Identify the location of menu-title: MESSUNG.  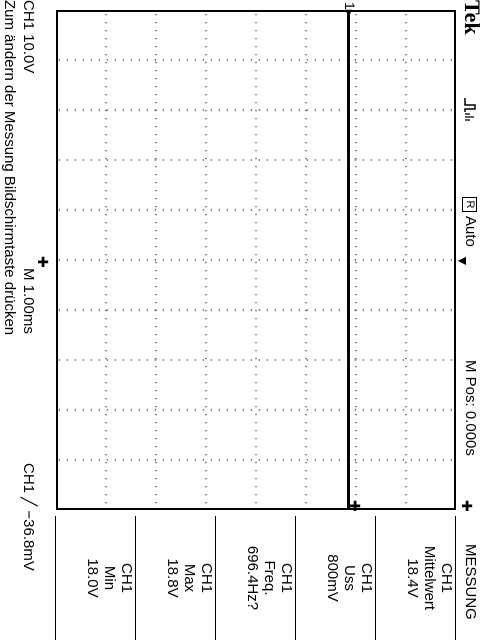
(470, 582).